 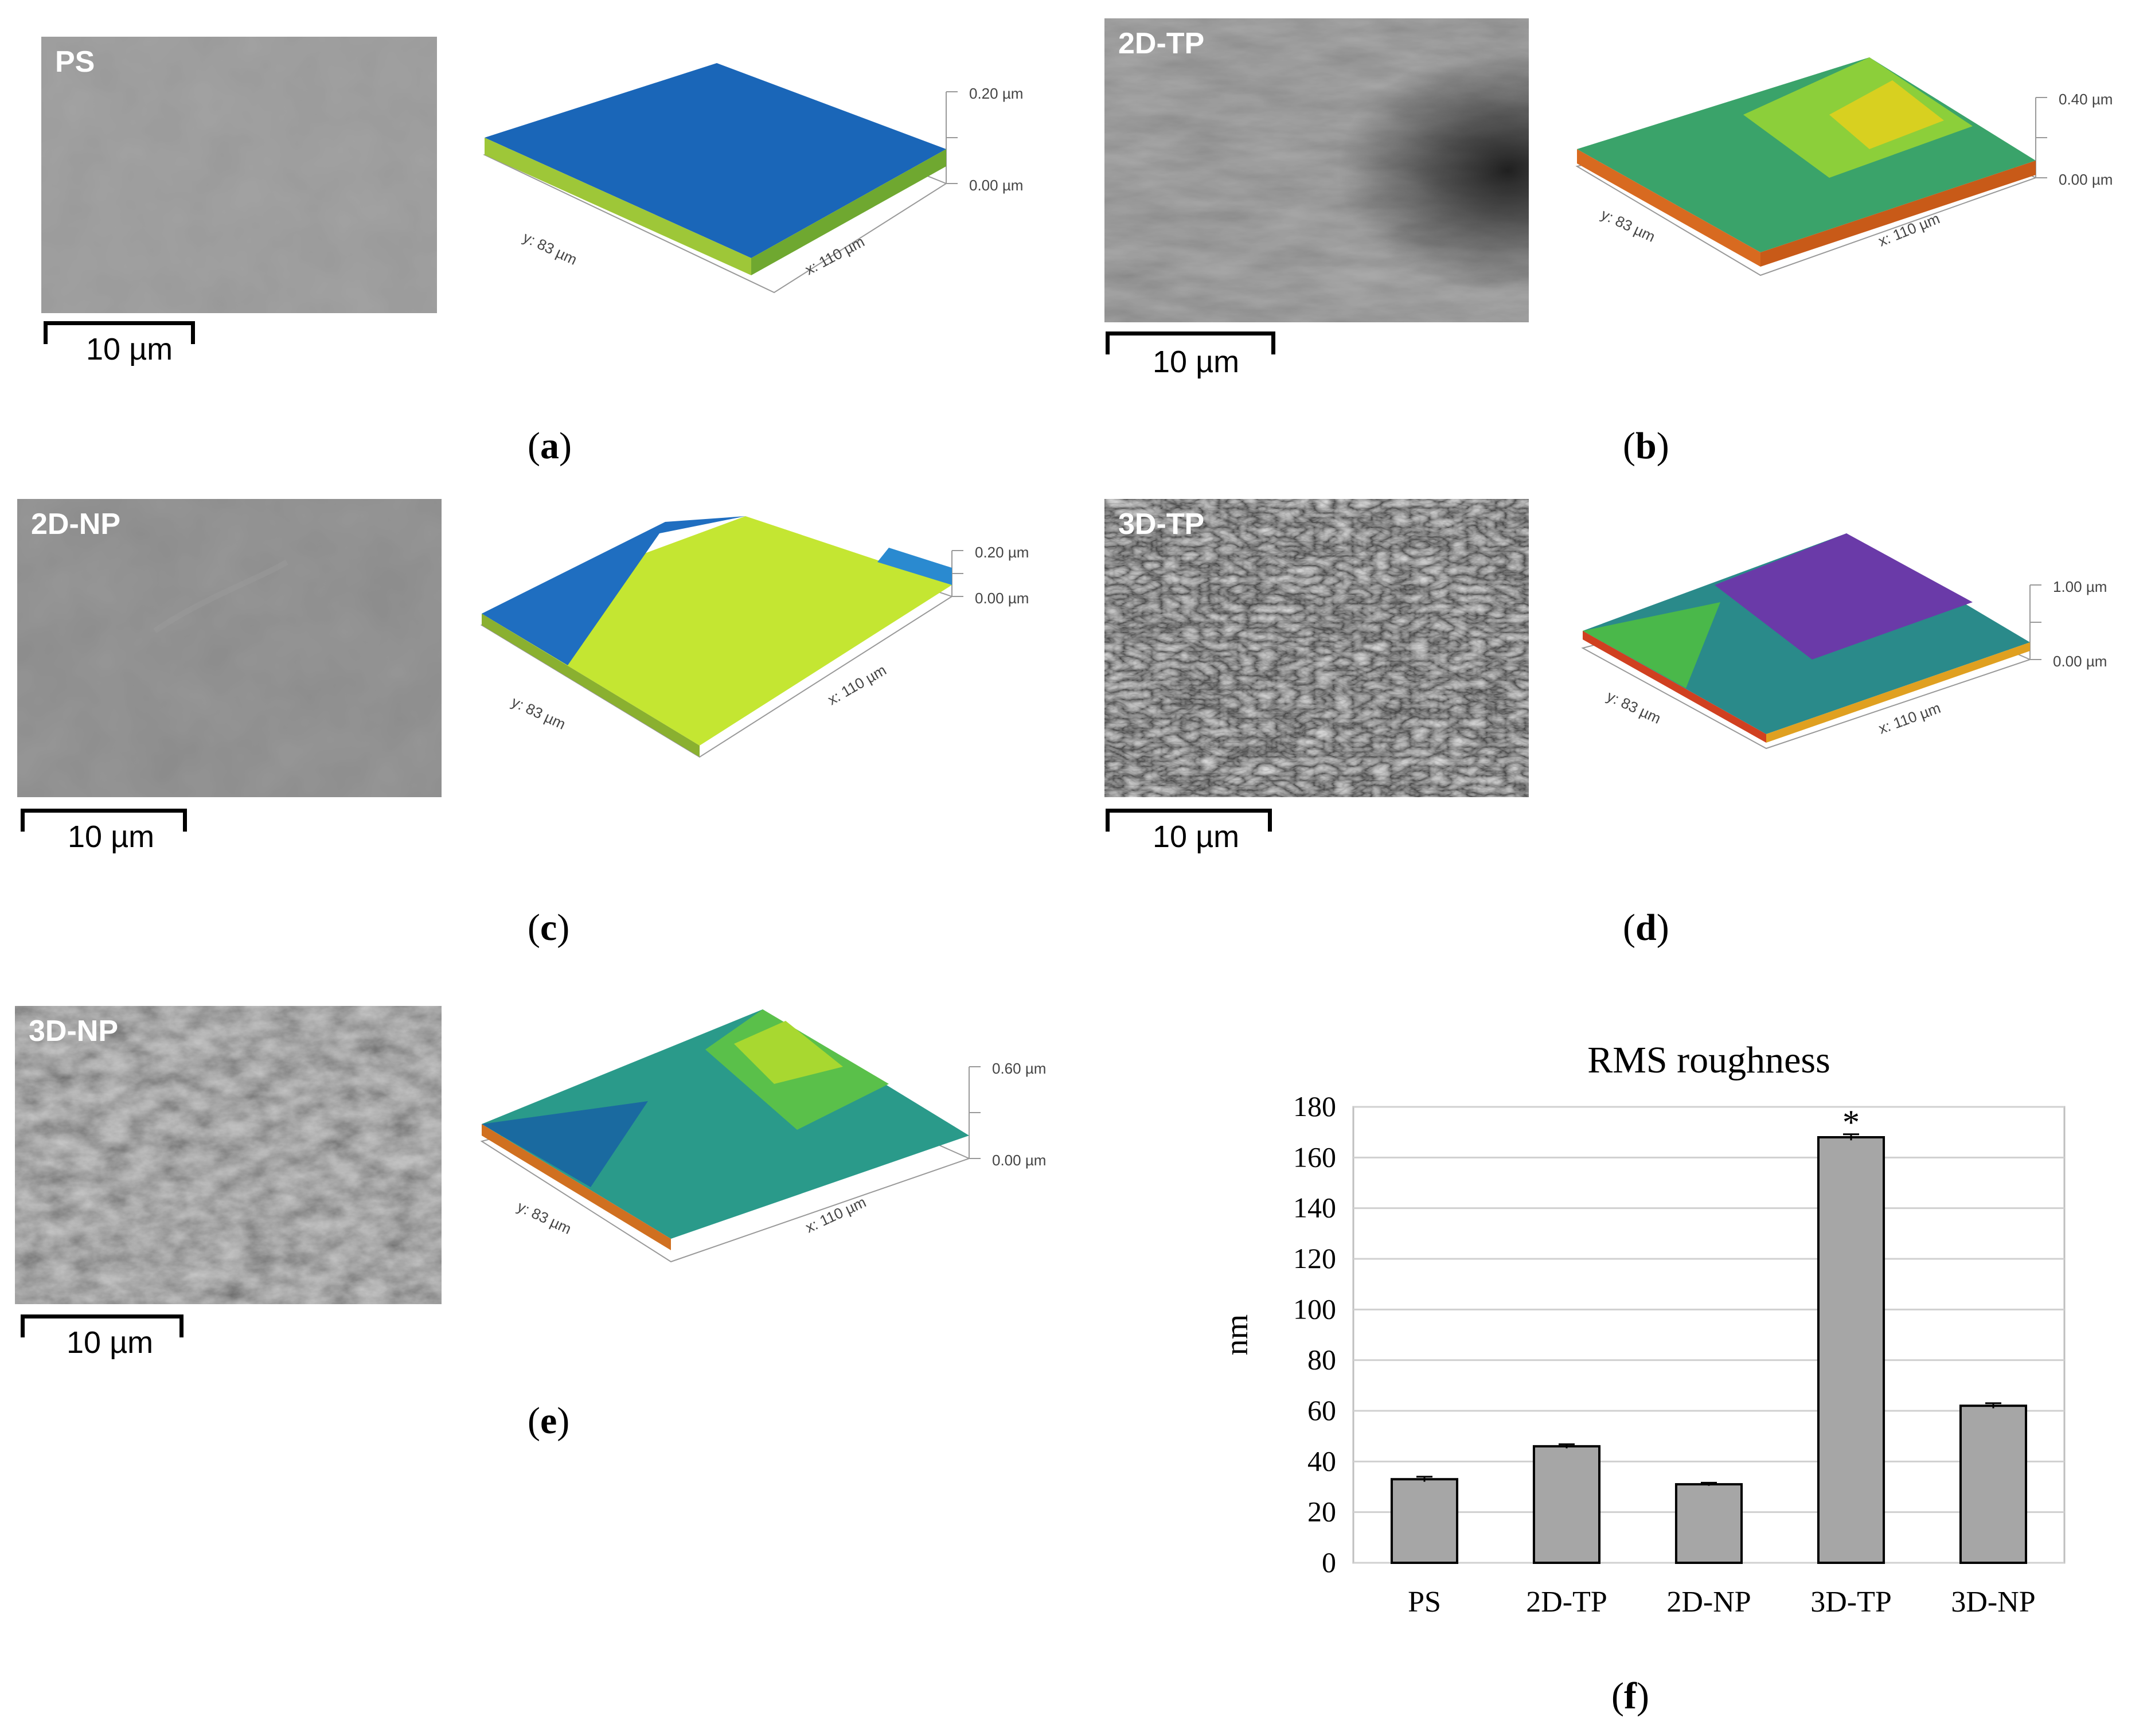 I want to click on y-axis-label: nm, so click(x=1237, y=1335).